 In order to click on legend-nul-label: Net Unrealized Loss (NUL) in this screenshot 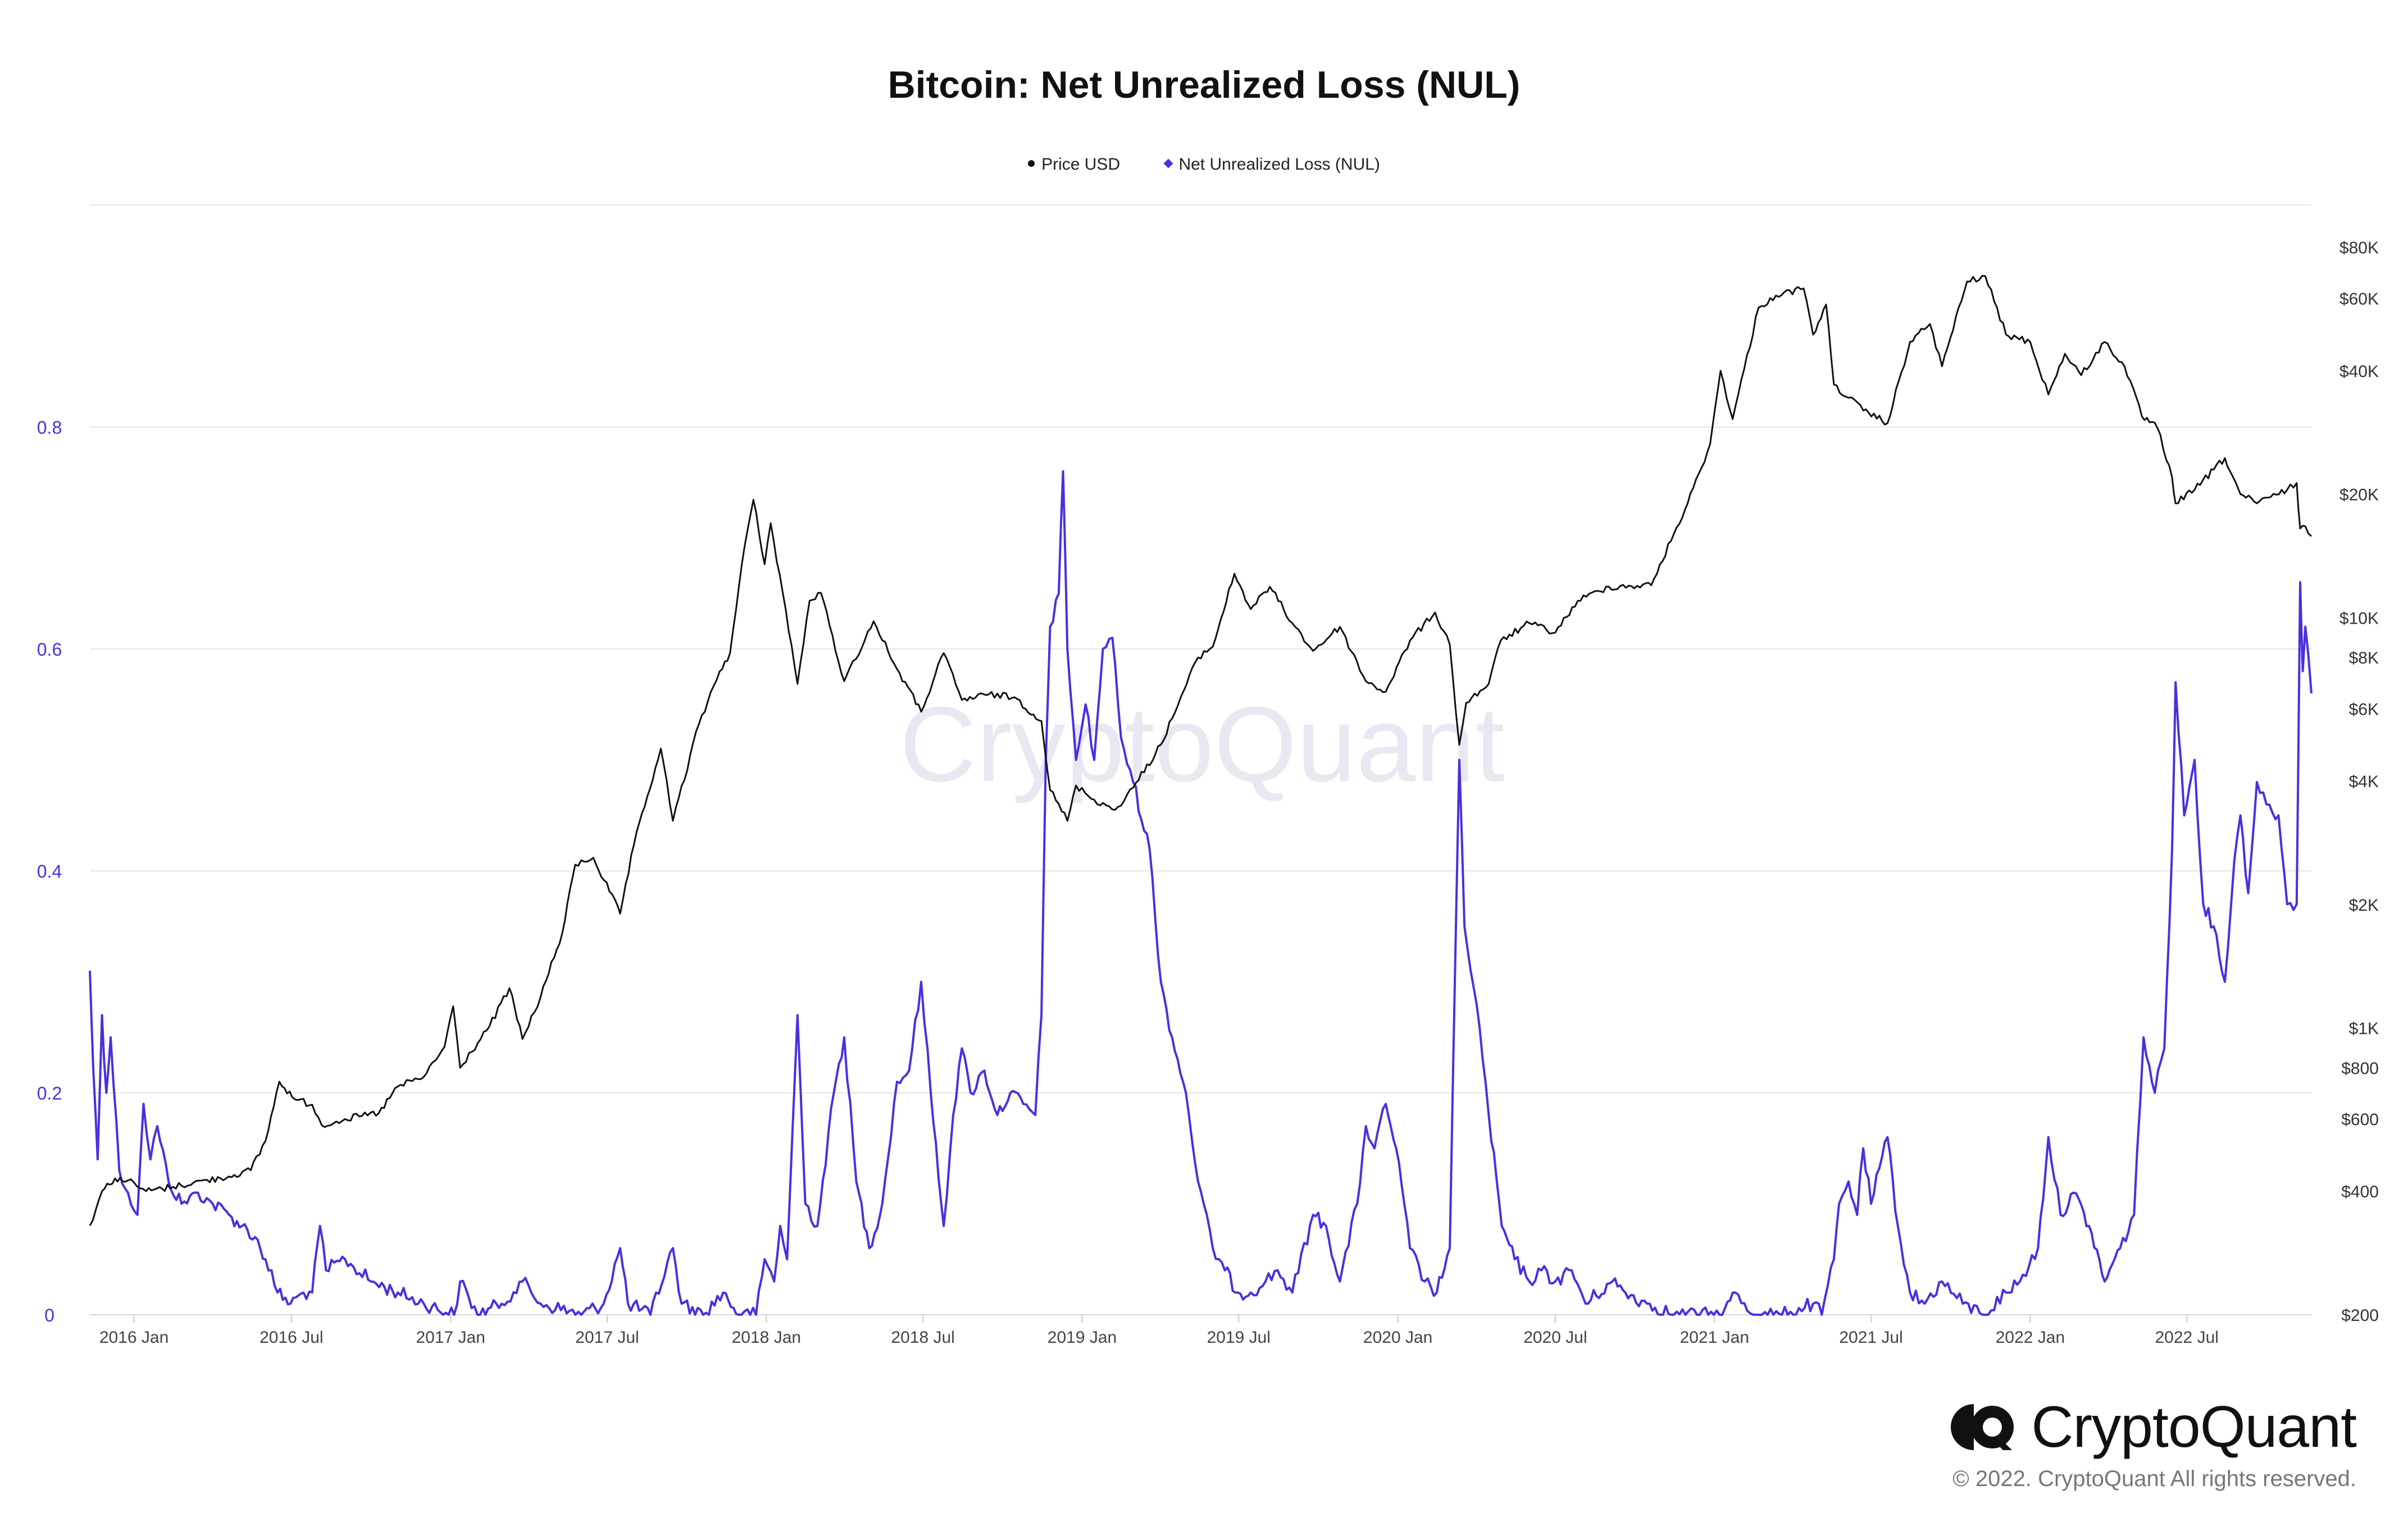, I will do `click(1279, 164)`.